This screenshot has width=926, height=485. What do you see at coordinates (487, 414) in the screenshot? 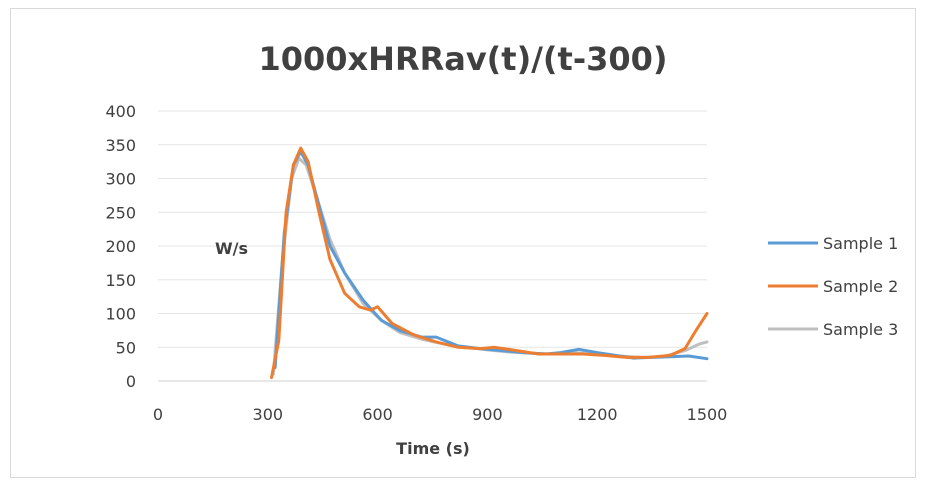
I see `x-tick-label: 900` at bounding box center [487, 414].